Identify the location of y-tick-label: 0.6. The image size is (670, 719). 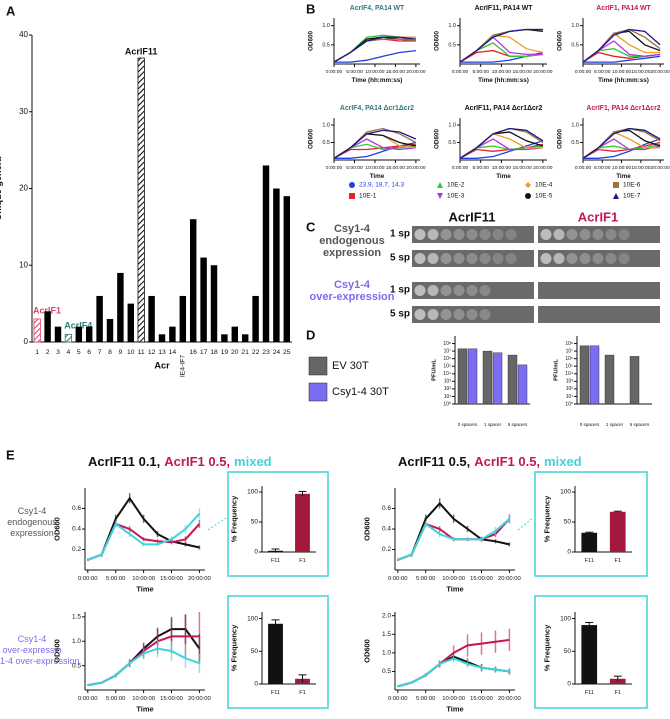
(76, 508).